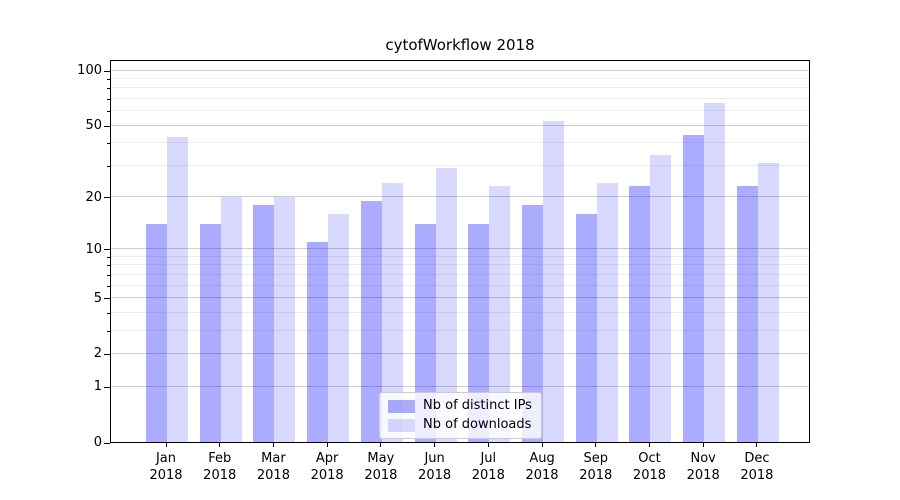 This screenshot has height=500, width=900. I want to click on y-tick-label: 100, so click(89, 71).